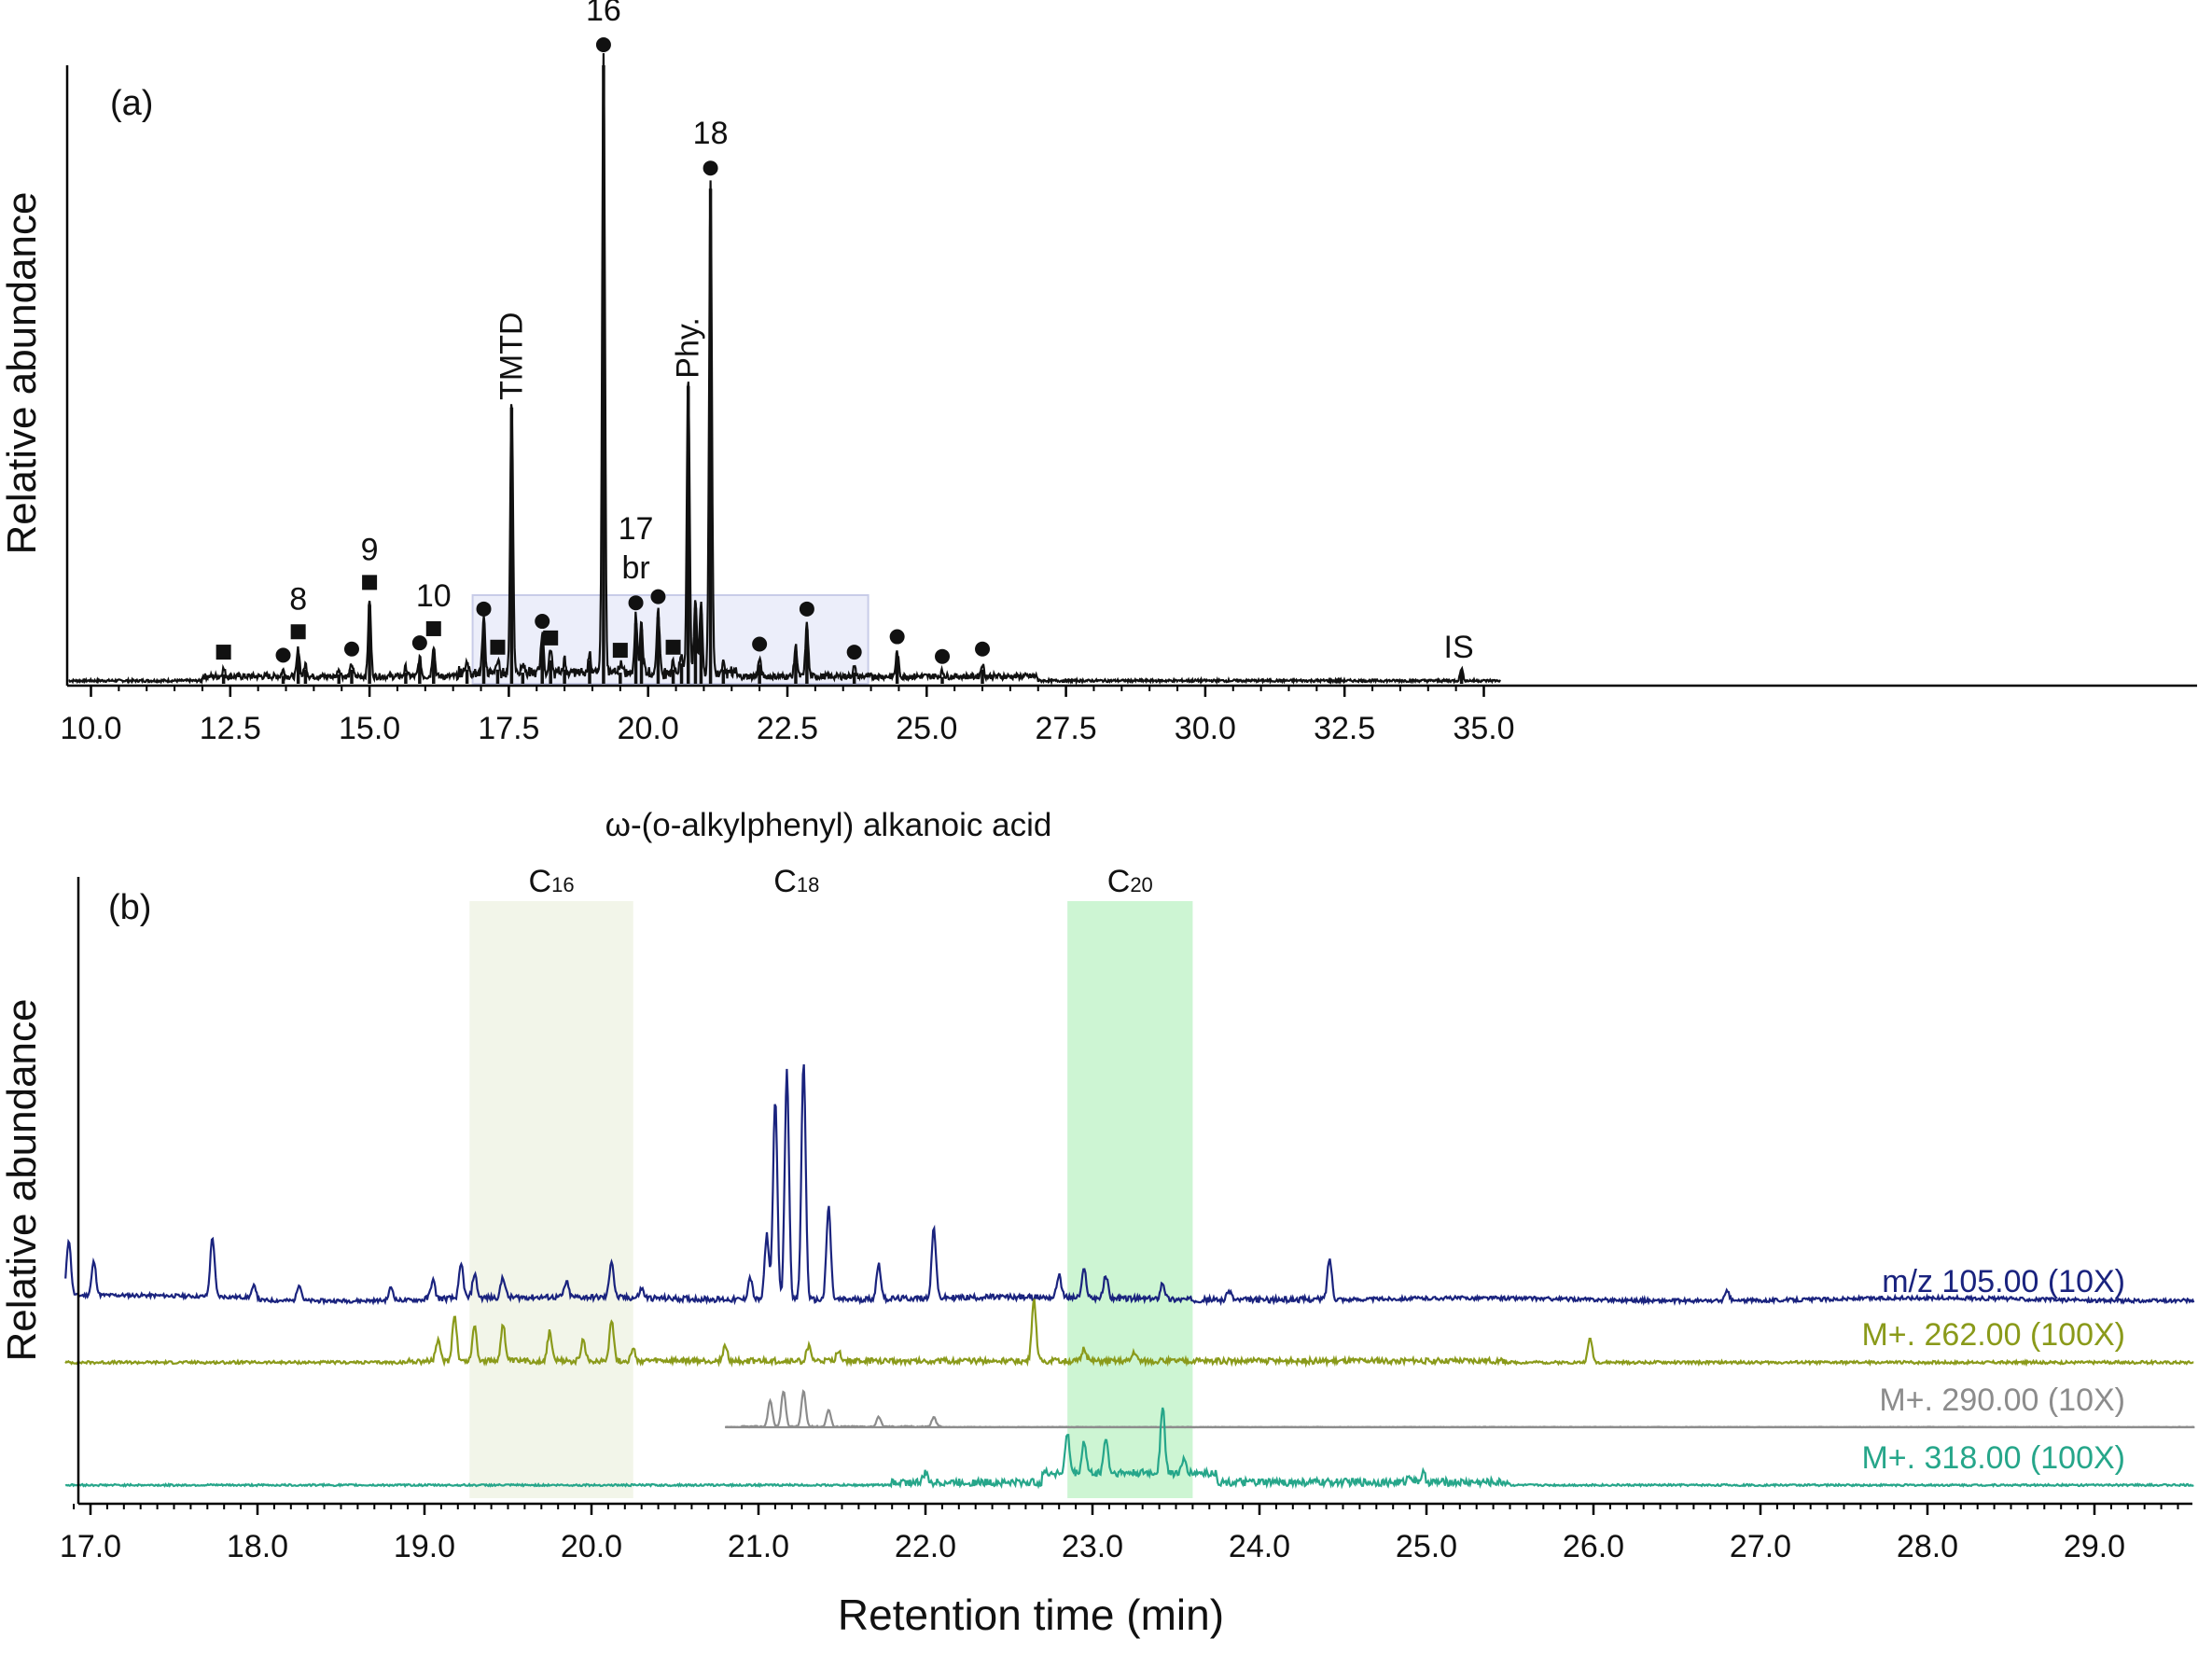 This screenshot has height=1653, width=2212. I want to click on peak: 10, so click(434, 631).